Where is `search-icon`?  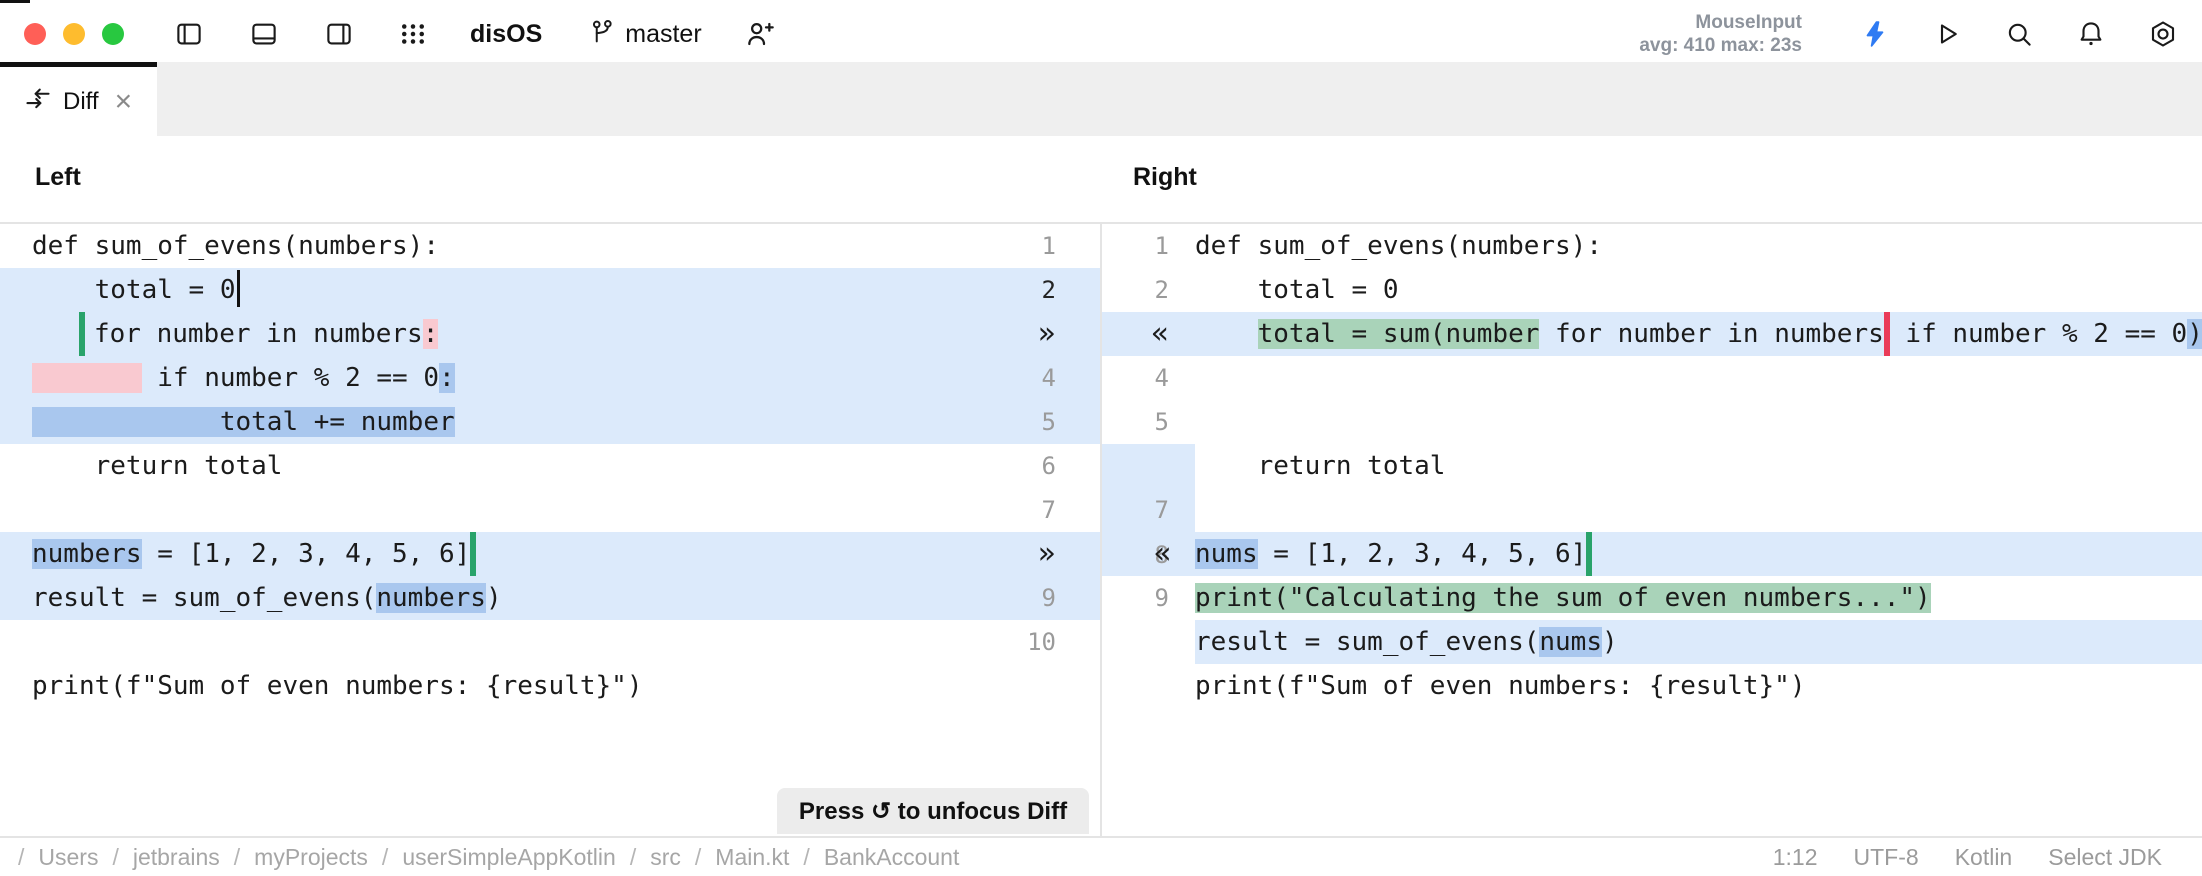 search-icon is located at coordinates (2019, 34).